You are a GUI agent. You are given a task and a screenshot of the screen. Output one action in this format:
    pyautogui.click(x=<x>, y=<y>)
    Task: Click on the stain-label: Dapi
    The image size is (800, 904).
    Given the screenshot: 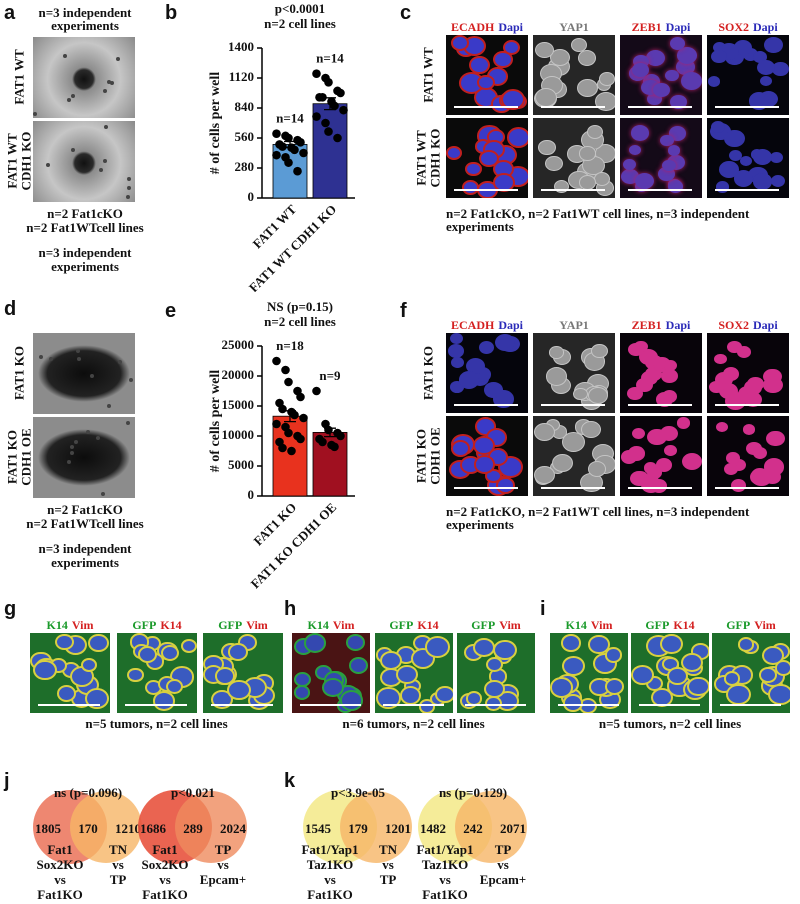 What is the action you would take?
    pyautogui.click(x=678, y=27)
    